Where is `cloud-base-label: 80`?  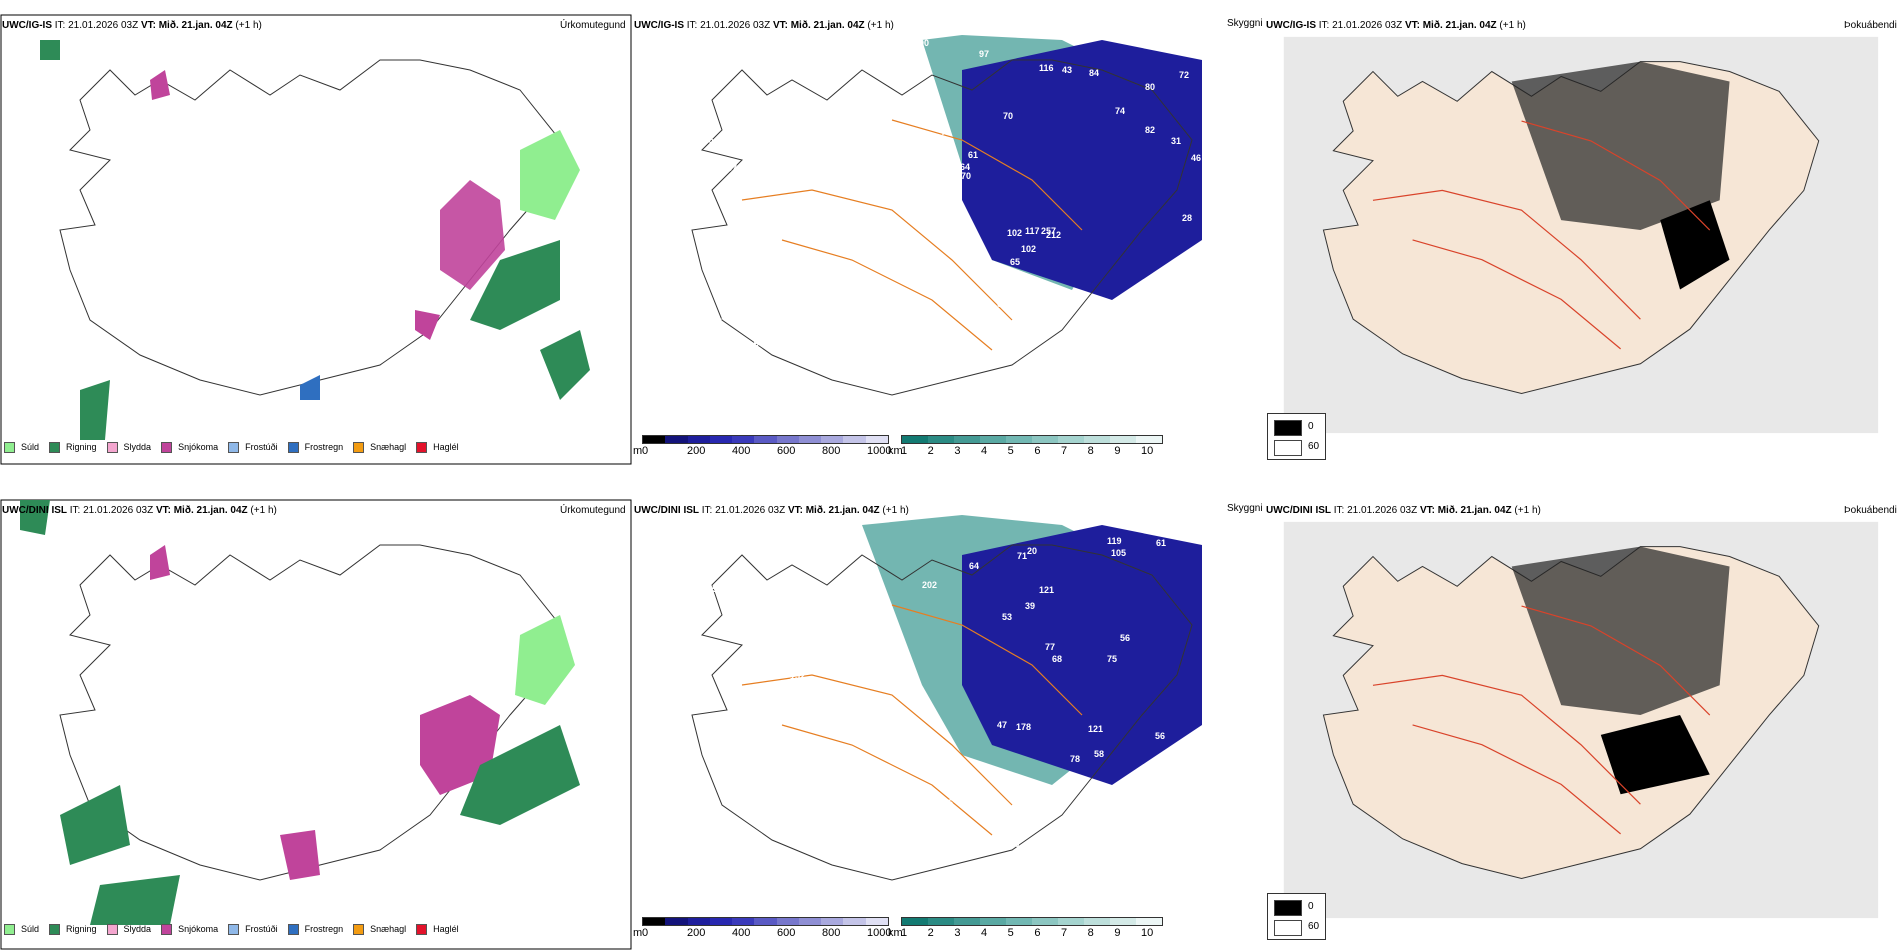
cloud-base-label: 80 is located at coordinates (1150, 87).